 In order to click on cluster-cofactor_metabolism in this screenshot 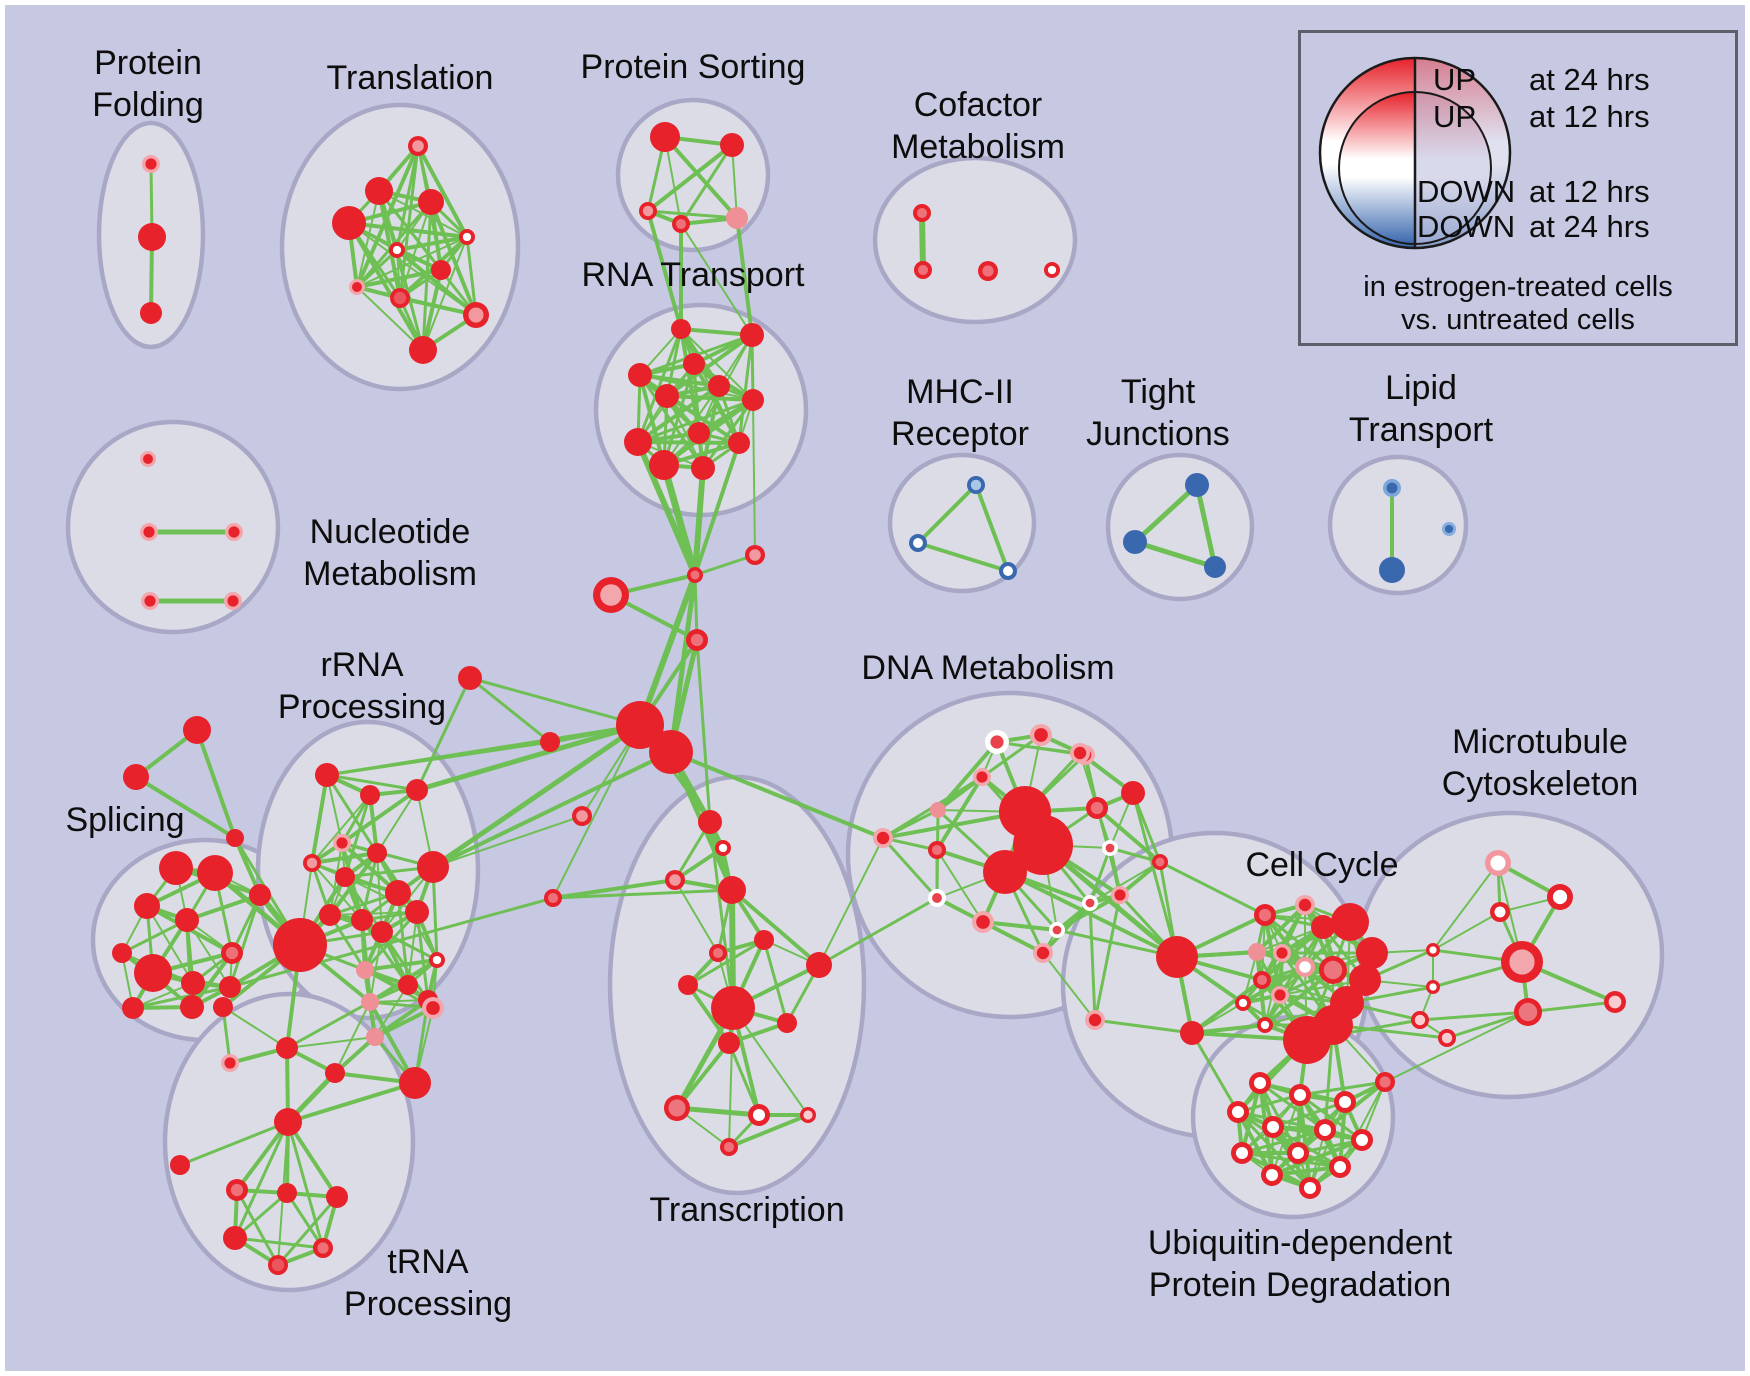, I will do `click(986, 242)`.